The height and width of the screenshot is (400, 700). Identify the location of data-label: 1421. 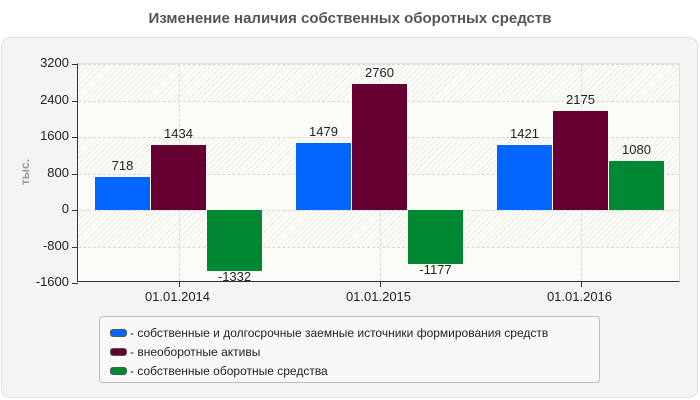
(524, 134).